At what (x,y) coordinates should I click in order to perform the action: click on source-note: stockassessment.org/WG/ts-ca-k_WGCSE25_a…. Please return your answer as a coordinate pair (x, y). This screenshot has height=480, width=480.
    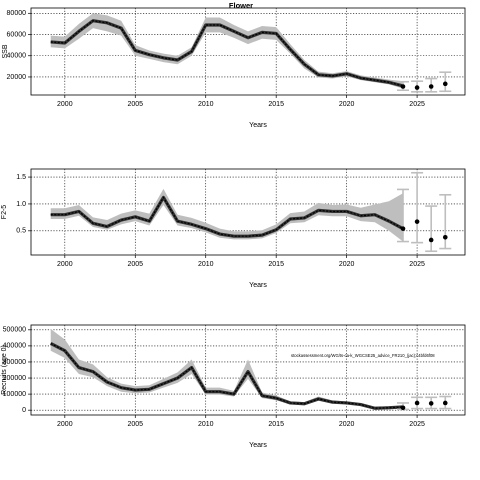
    Looking at the image, I should click on (363, 355).